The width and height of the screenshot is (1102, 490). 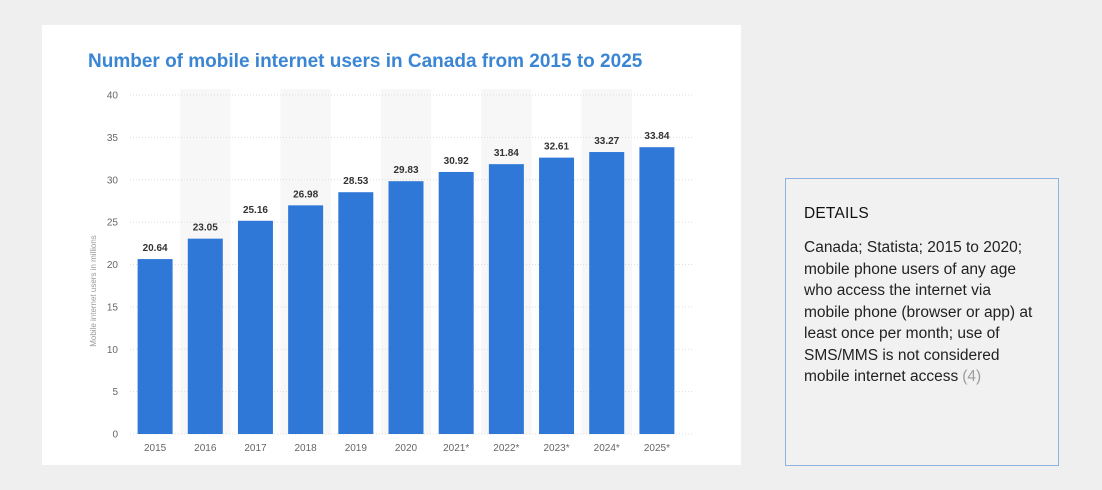 I want to click on x-tick-label: 2017, so click(x=255, y=448).